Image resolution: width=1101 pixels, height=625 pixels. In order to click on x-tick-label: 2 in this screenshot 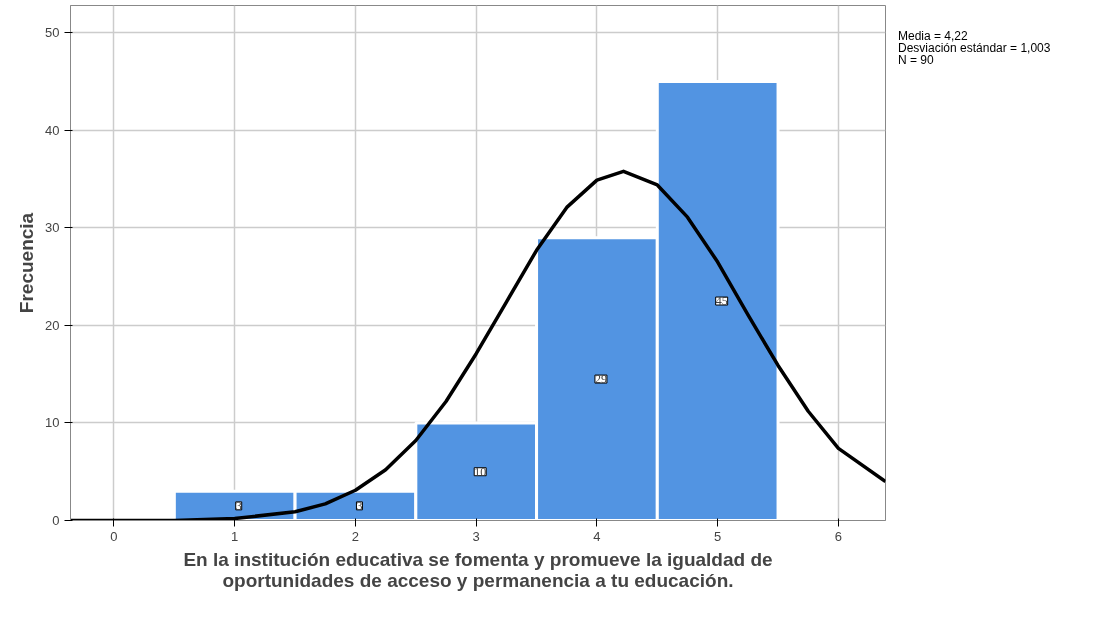, I will do `click(355, 536)`.